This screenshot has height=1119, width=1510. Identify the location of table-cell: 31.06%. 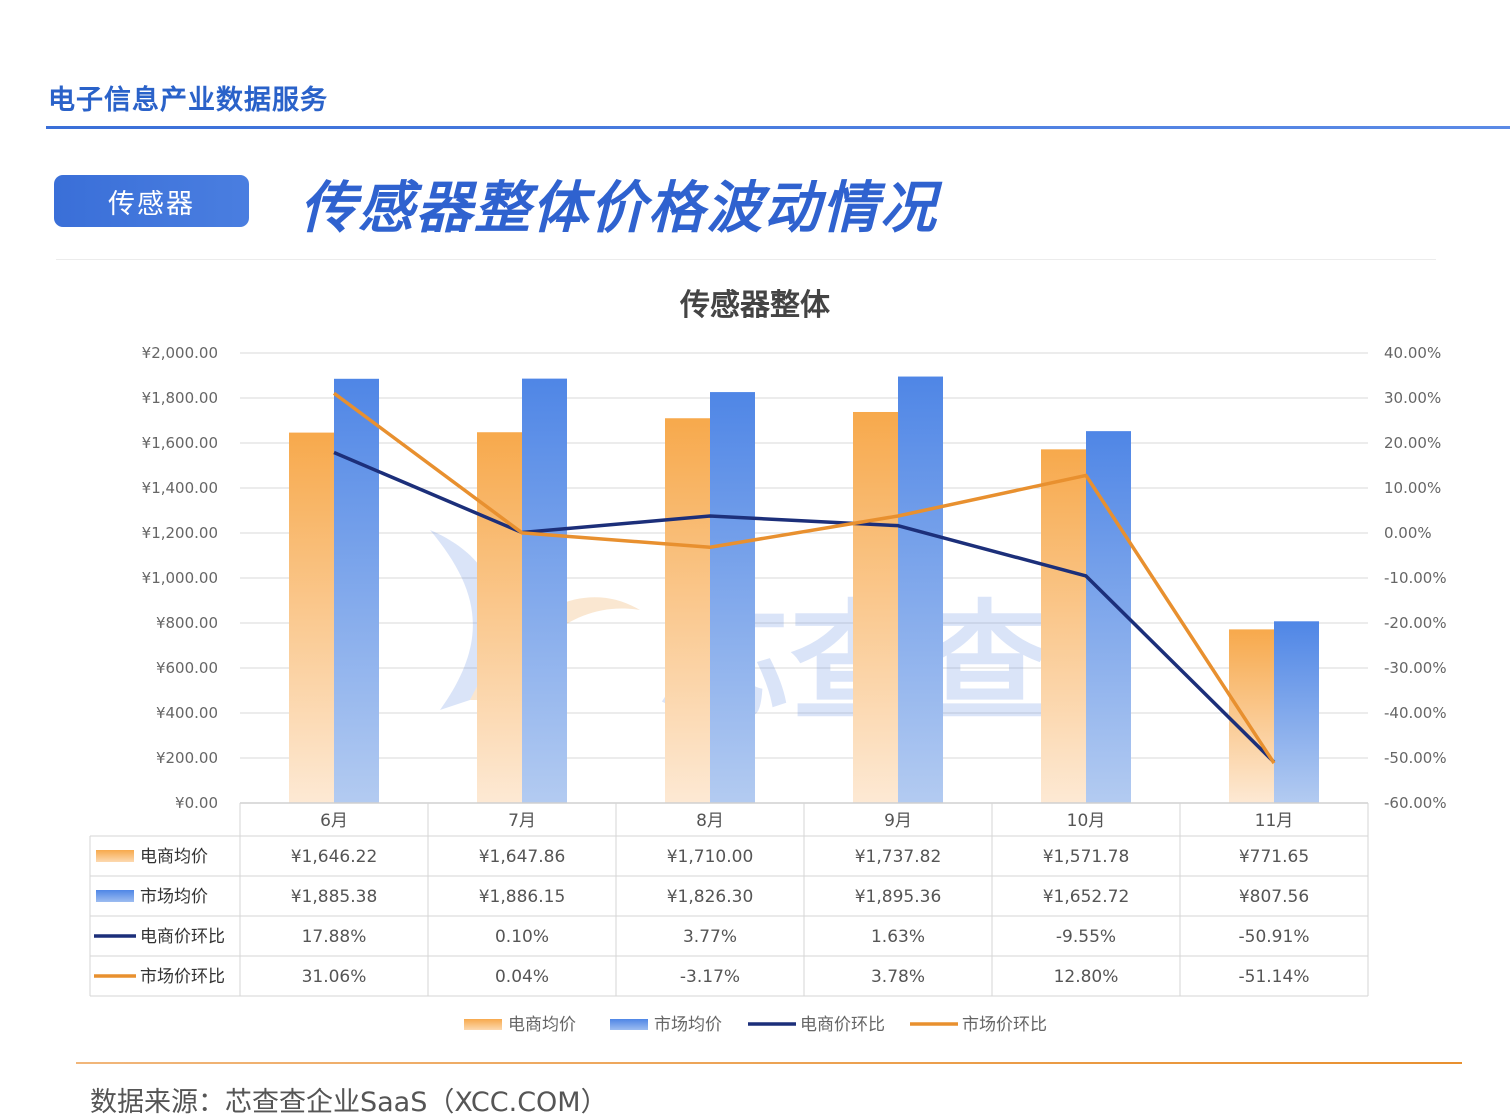
(334, 977).